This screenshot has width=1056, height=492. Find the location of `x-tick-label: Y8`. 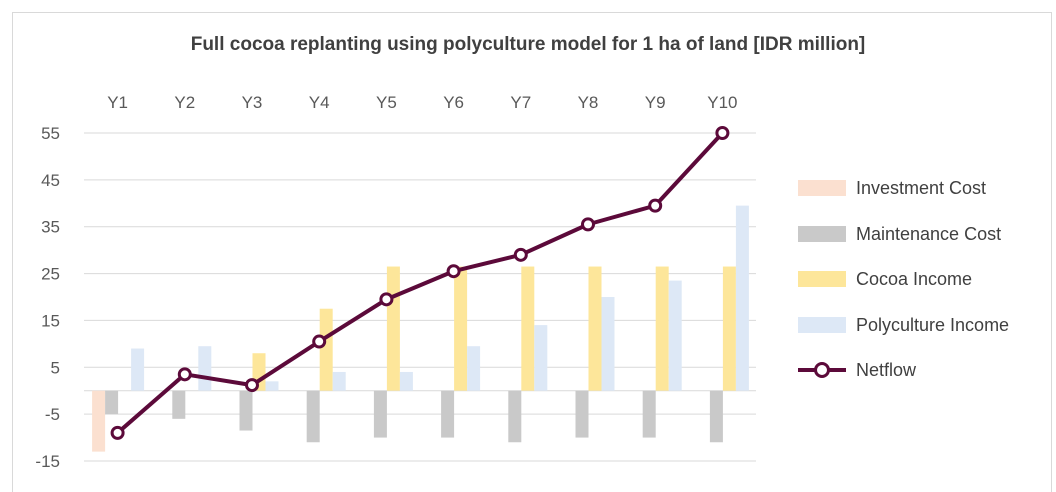

x-tick-label: Y8 is located at coordinates (588, 102).